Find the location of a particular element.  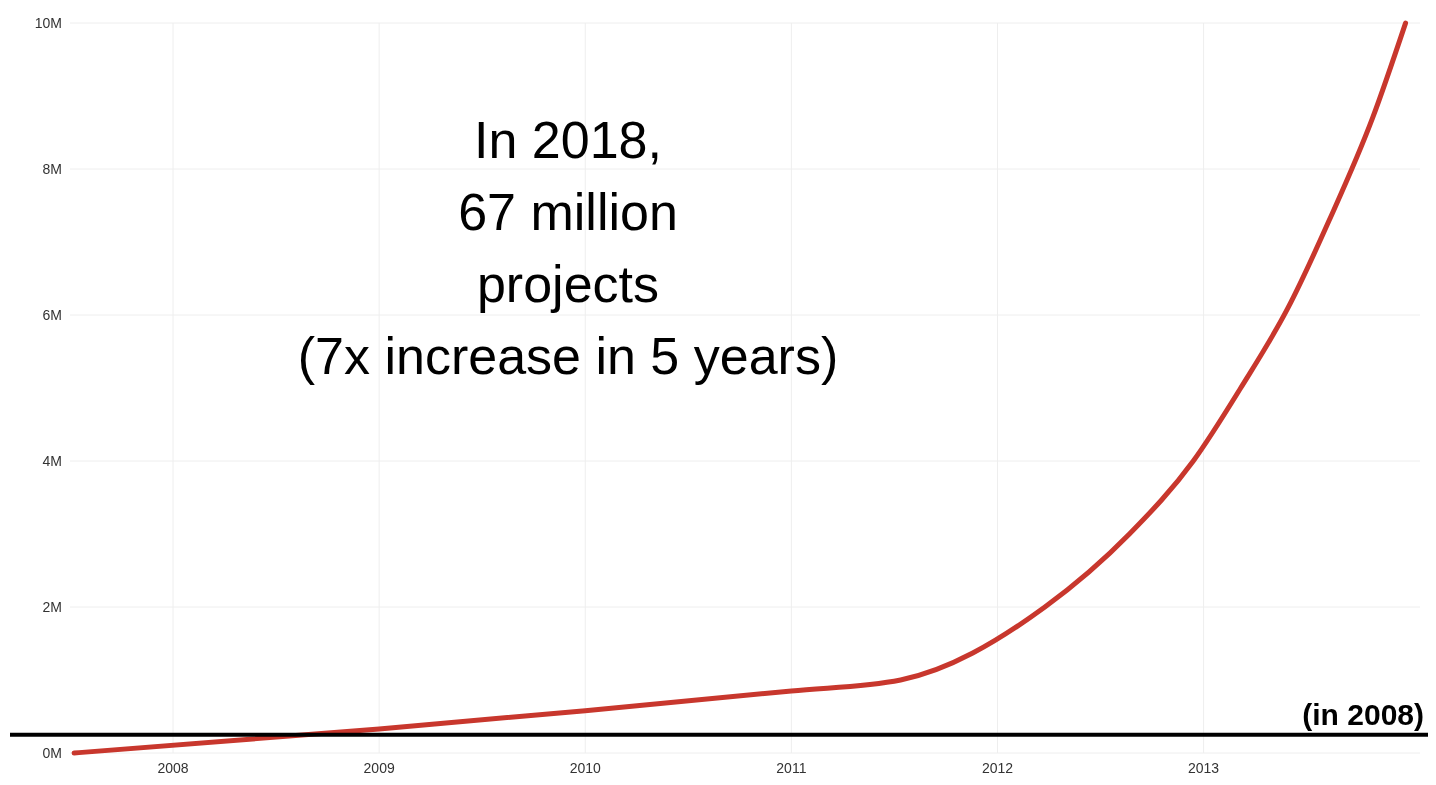

x-tick-label: 2012 is located at coordinates (997, 768).